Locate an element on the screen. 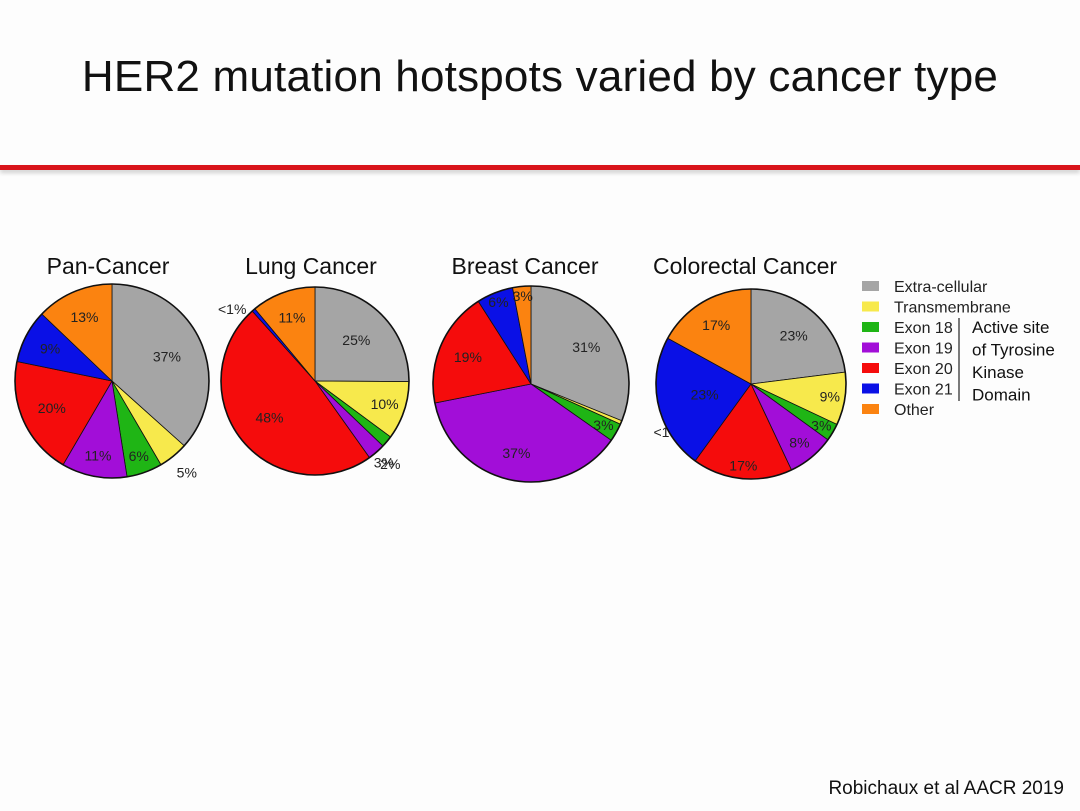  slice-label-exon-19: 37% is located at coordinates (516, 453).